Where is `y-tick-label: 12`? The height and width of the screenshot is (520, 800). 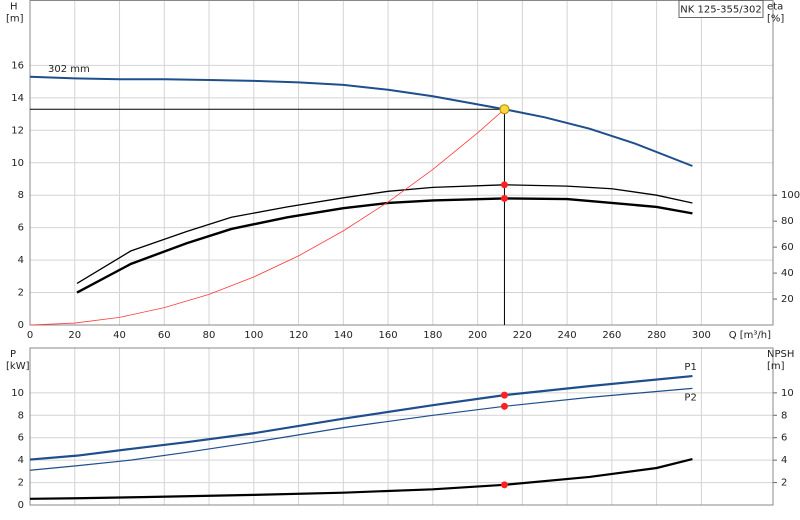 y-tick-label: 12 is located at coordinates (17, 130).